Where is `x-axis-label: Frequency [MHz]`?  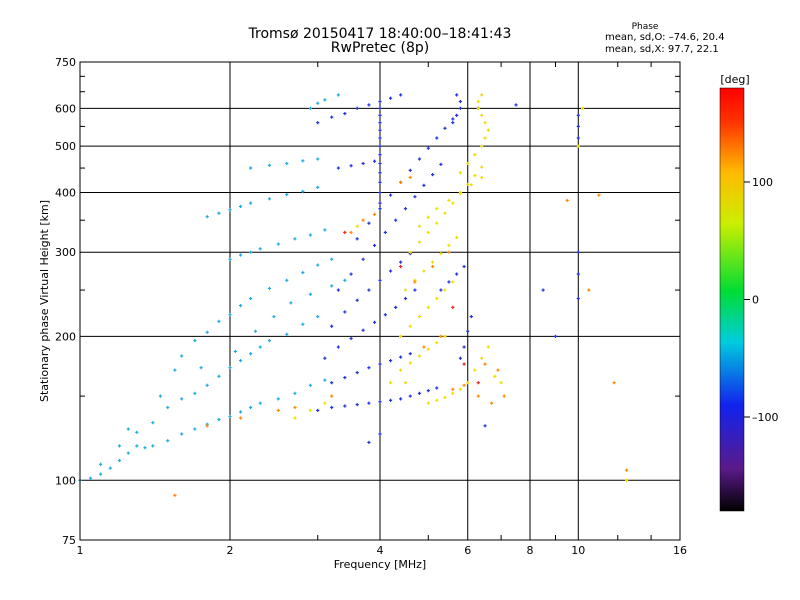 x-axis-label: Frequency [MHz] is located at coordinates (380, 564).